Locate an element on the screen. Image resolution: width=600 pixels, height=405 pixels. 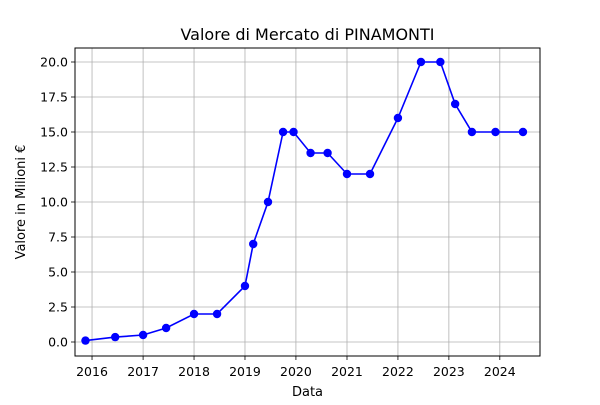
x-tick-label: 2016 is located at coordinates (92, 371).